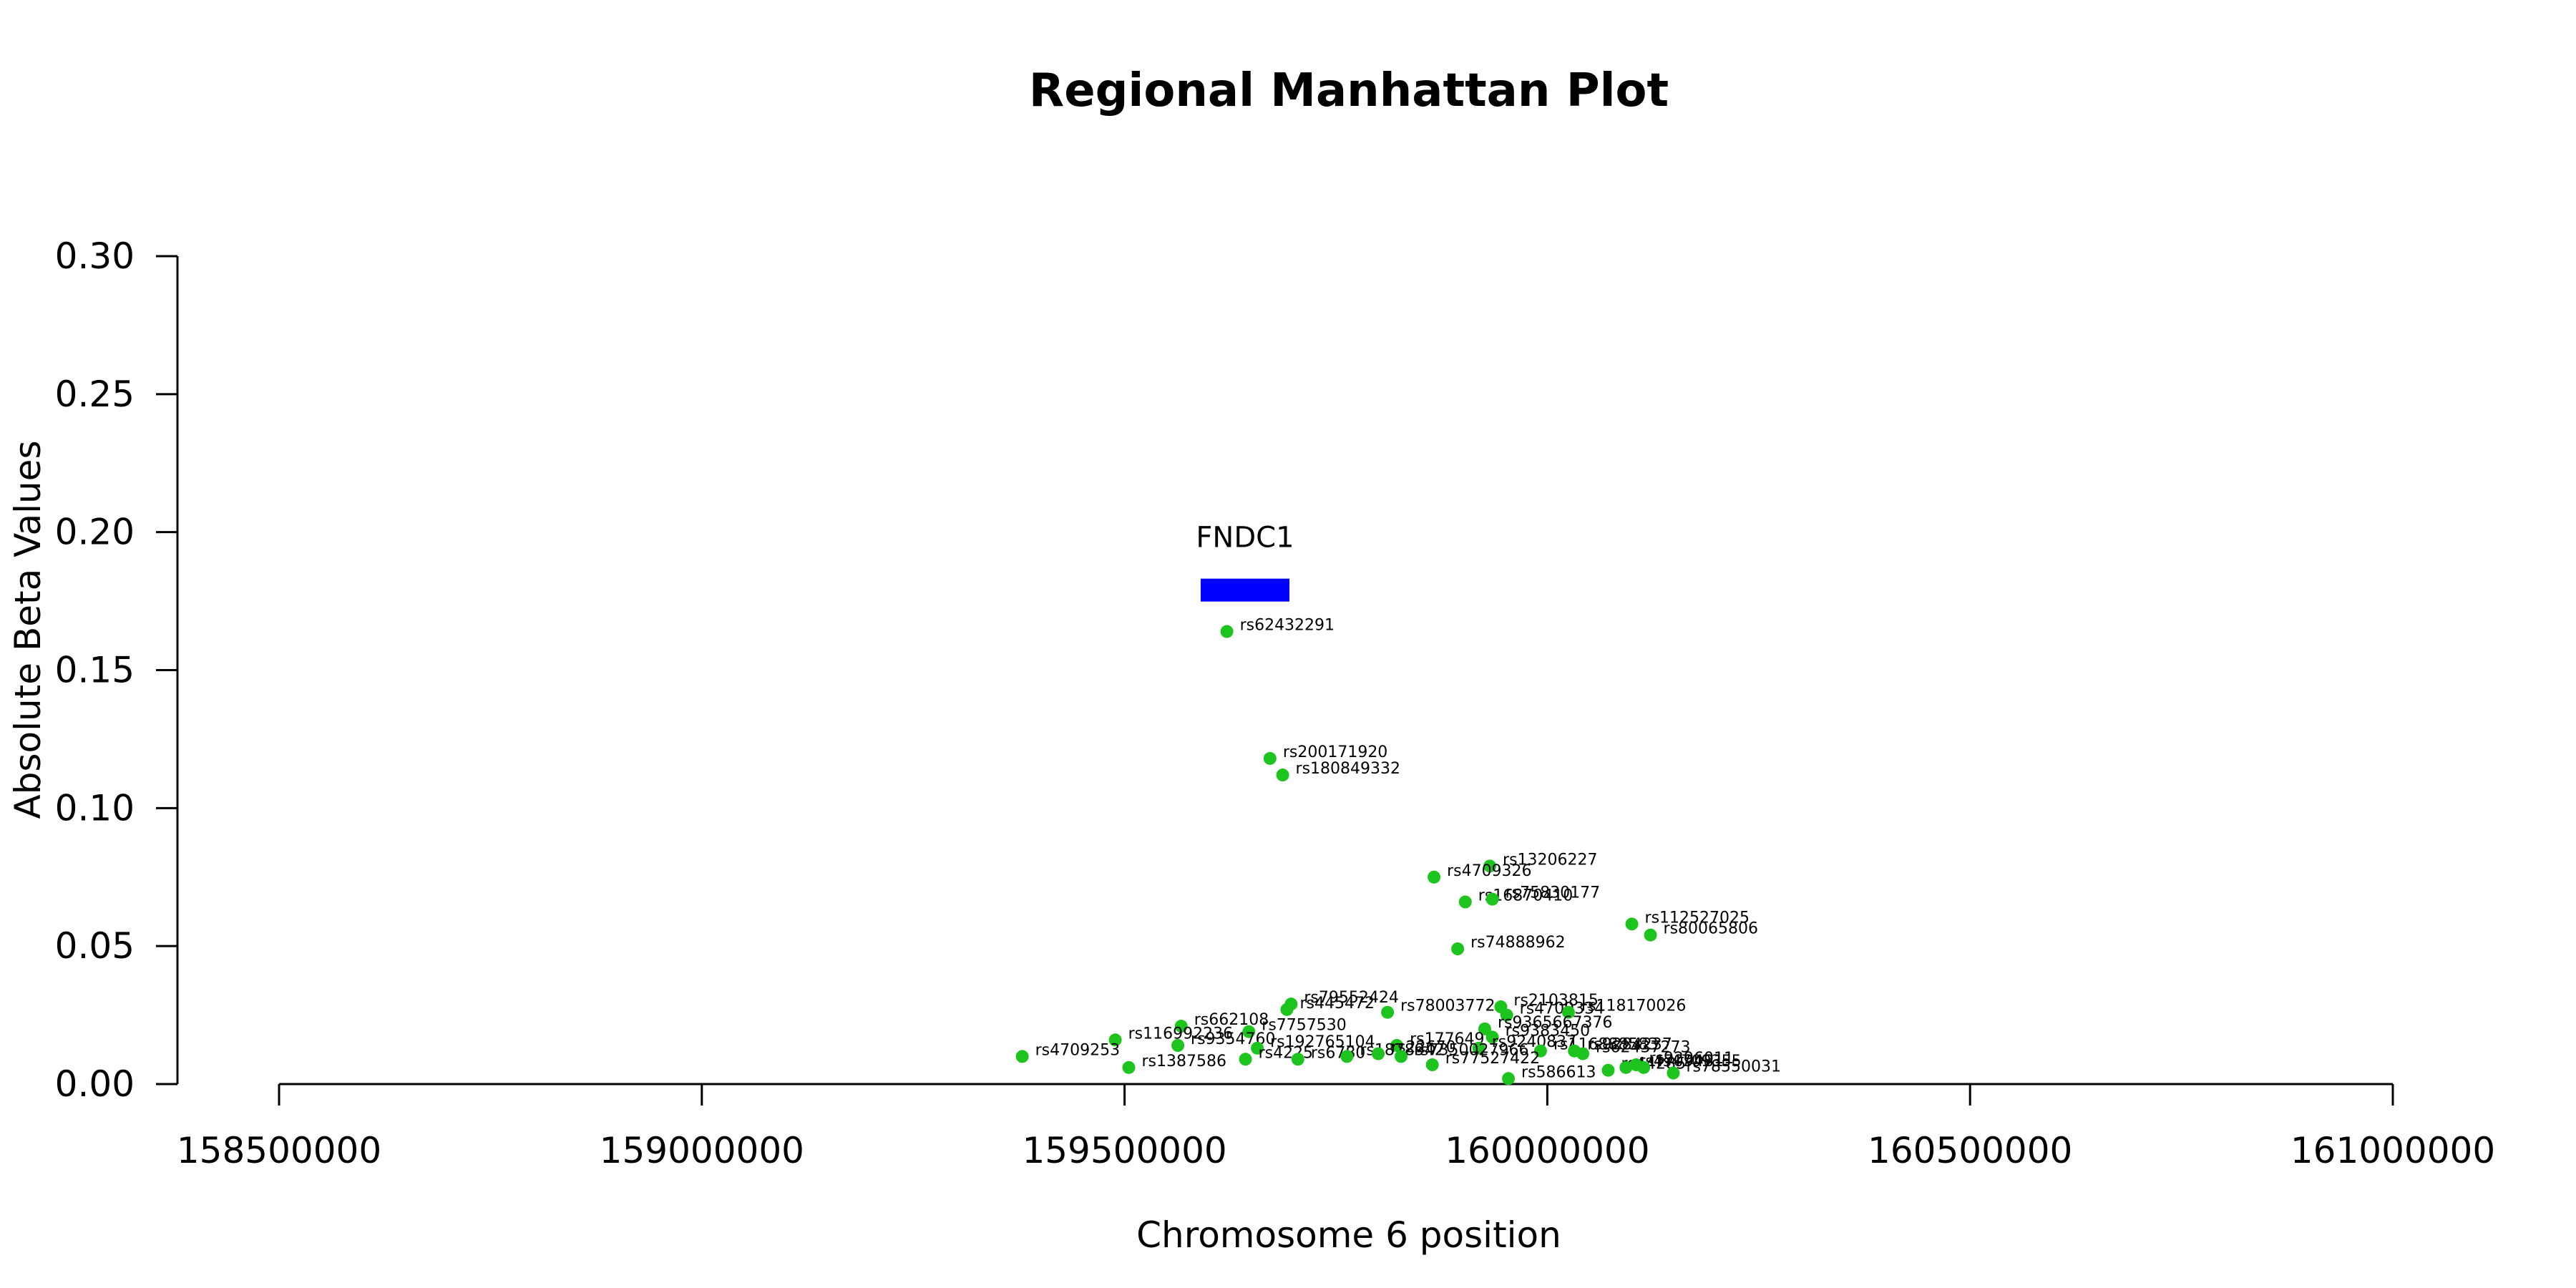  Describe the element at coordinates (279, 1150) in the screenshot. I see `x-tick-label: 158500000` at that location.